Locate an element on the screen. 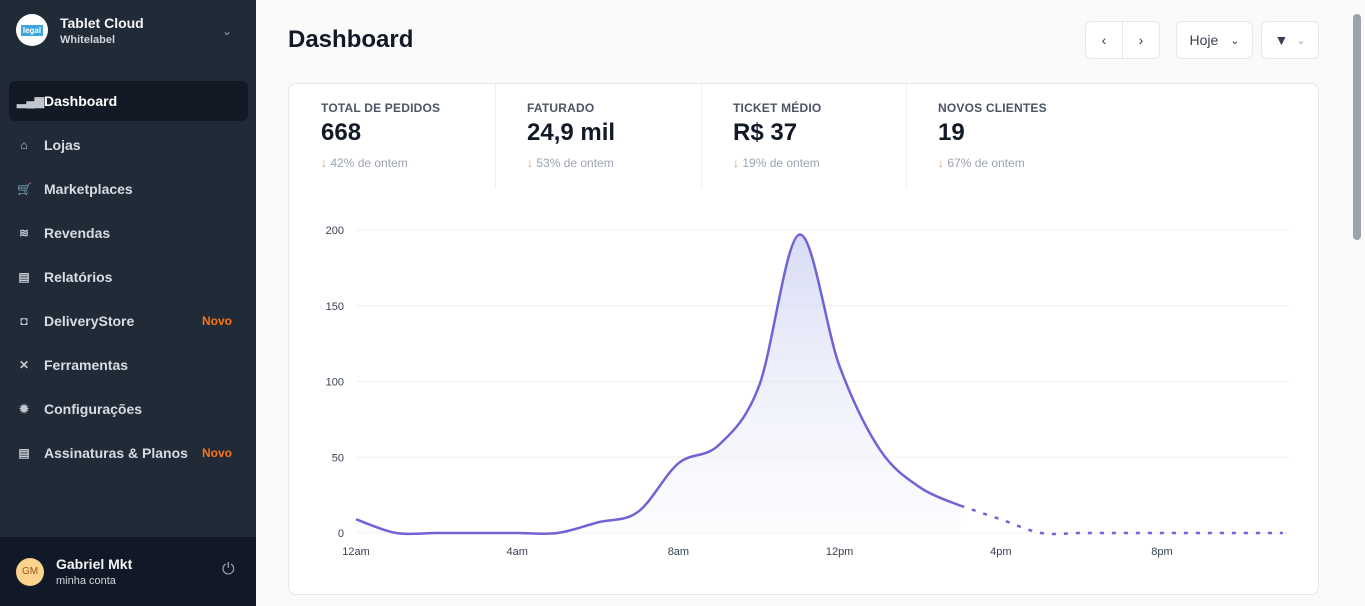 The width and height of the screenshot is (1365, 606). next-button: › is located at coordinates (1141, 40).